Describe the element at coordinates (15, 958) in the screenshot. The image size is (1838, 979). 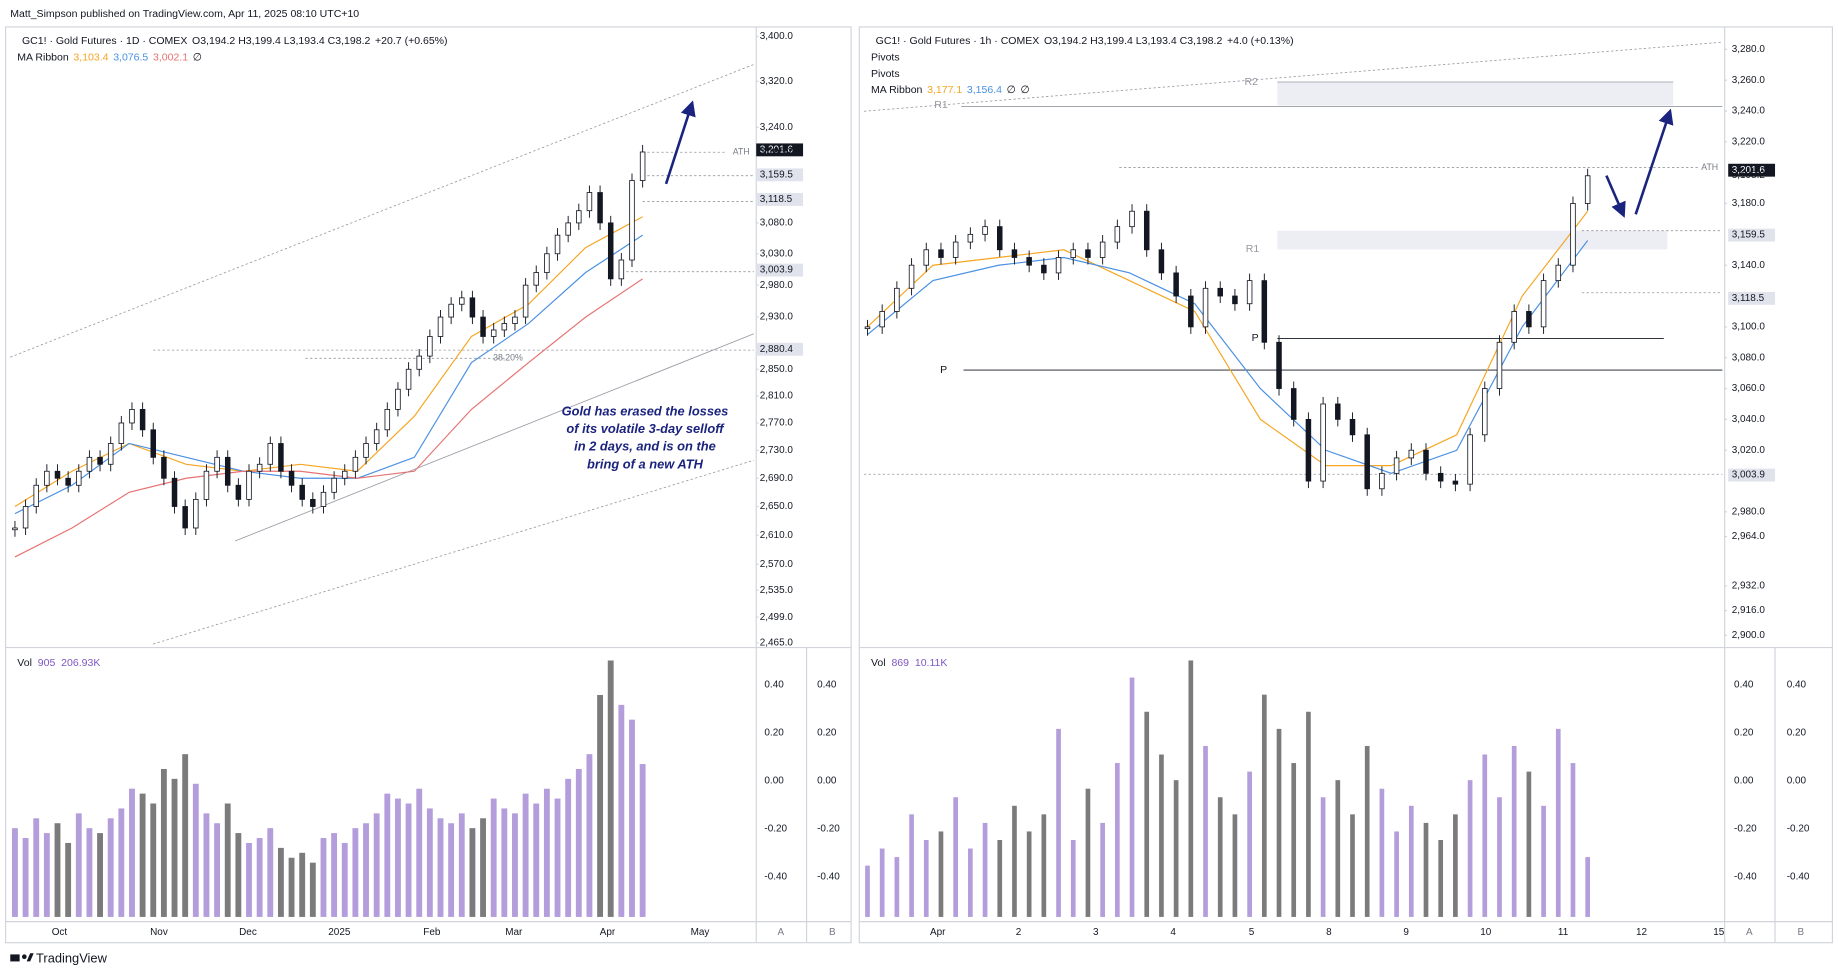
I see `logo-part` at that location.